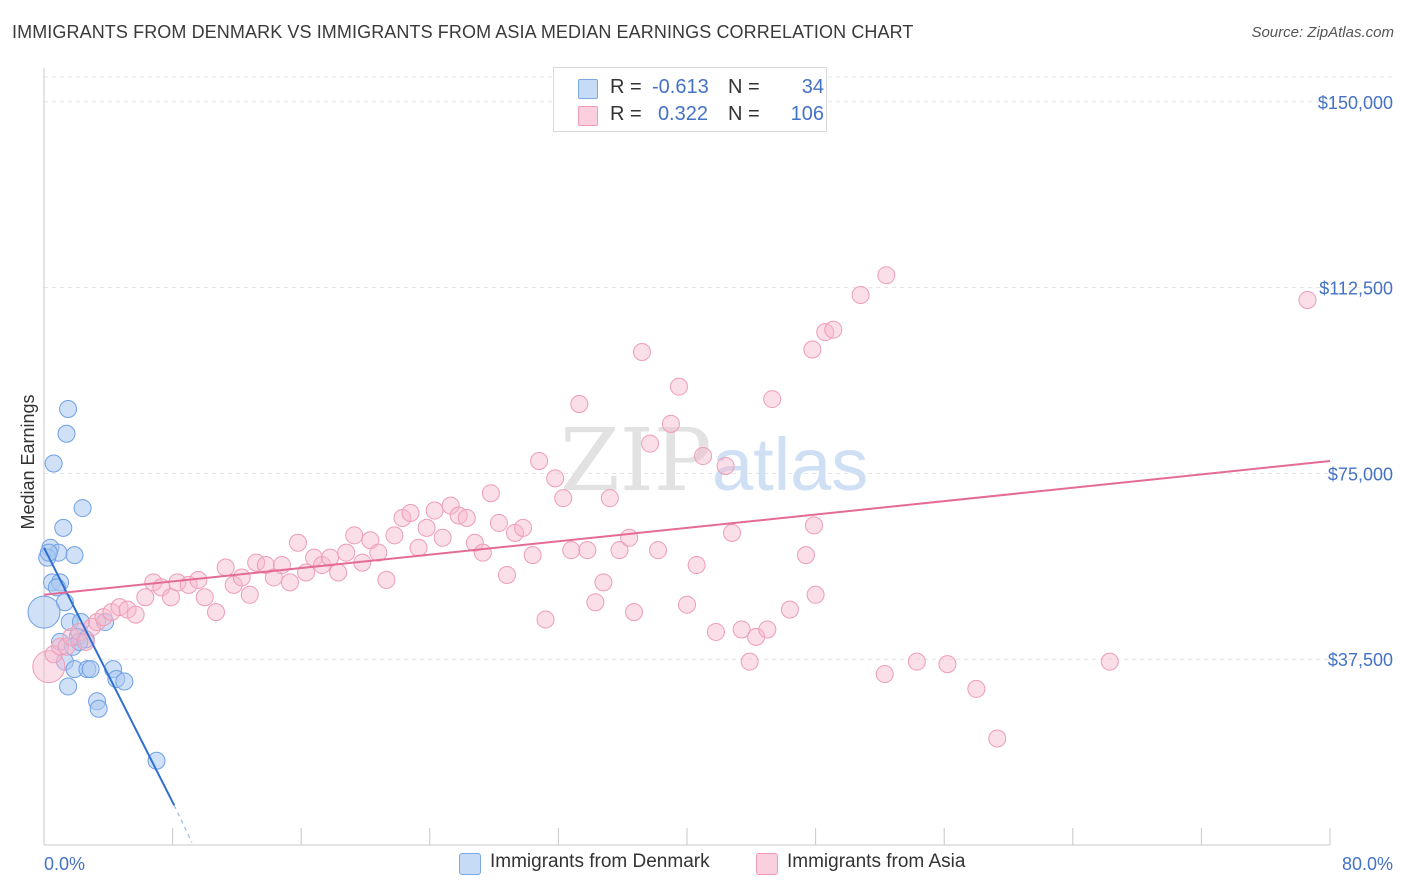 This screenshot has width=1406, height=892. What do you see at coordinates (626, 114) in the screenshot?
I see `legend-r-label: R =` at bounding box center [626, 114].